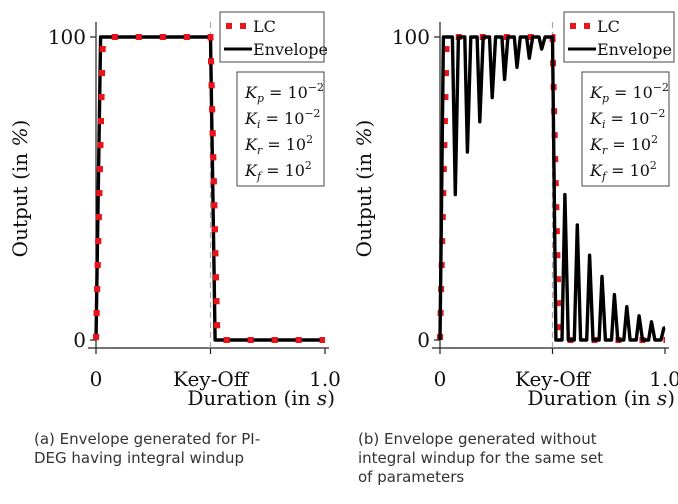 This screenshot has height=504, width=678. Describe the element at coordinates (411, 477) in the screenshot. I see `caption-b-line-3: of parameters` at that location.